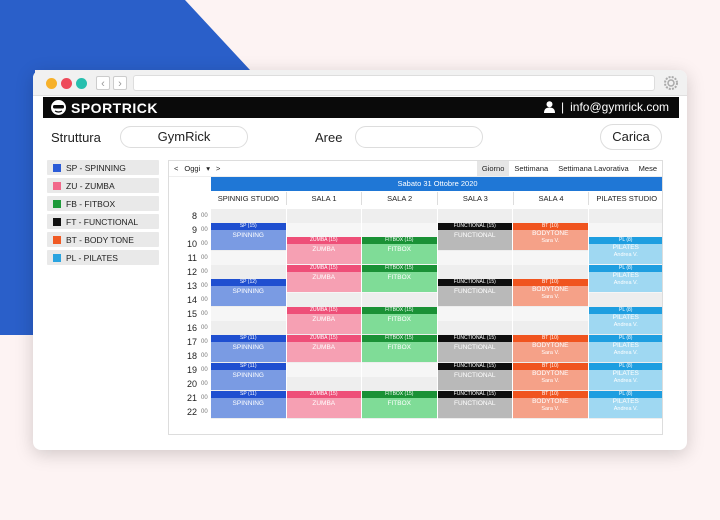 This screenshot has width=720, height=520. What do you see at coordinates (218, 168) in the screenshot?
I see `next-day-button: >` at bounding box center [218, 168].